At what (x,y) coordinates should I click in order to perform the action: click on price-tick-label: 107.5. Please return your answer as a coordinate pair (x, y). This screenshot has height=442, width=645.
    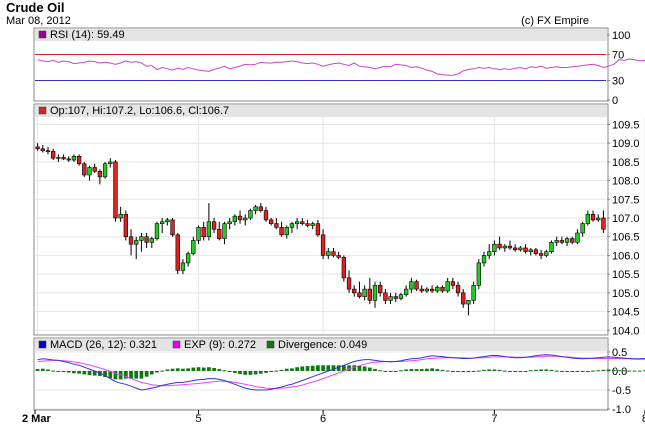
    Looking at the image, I should click on (626, 200).